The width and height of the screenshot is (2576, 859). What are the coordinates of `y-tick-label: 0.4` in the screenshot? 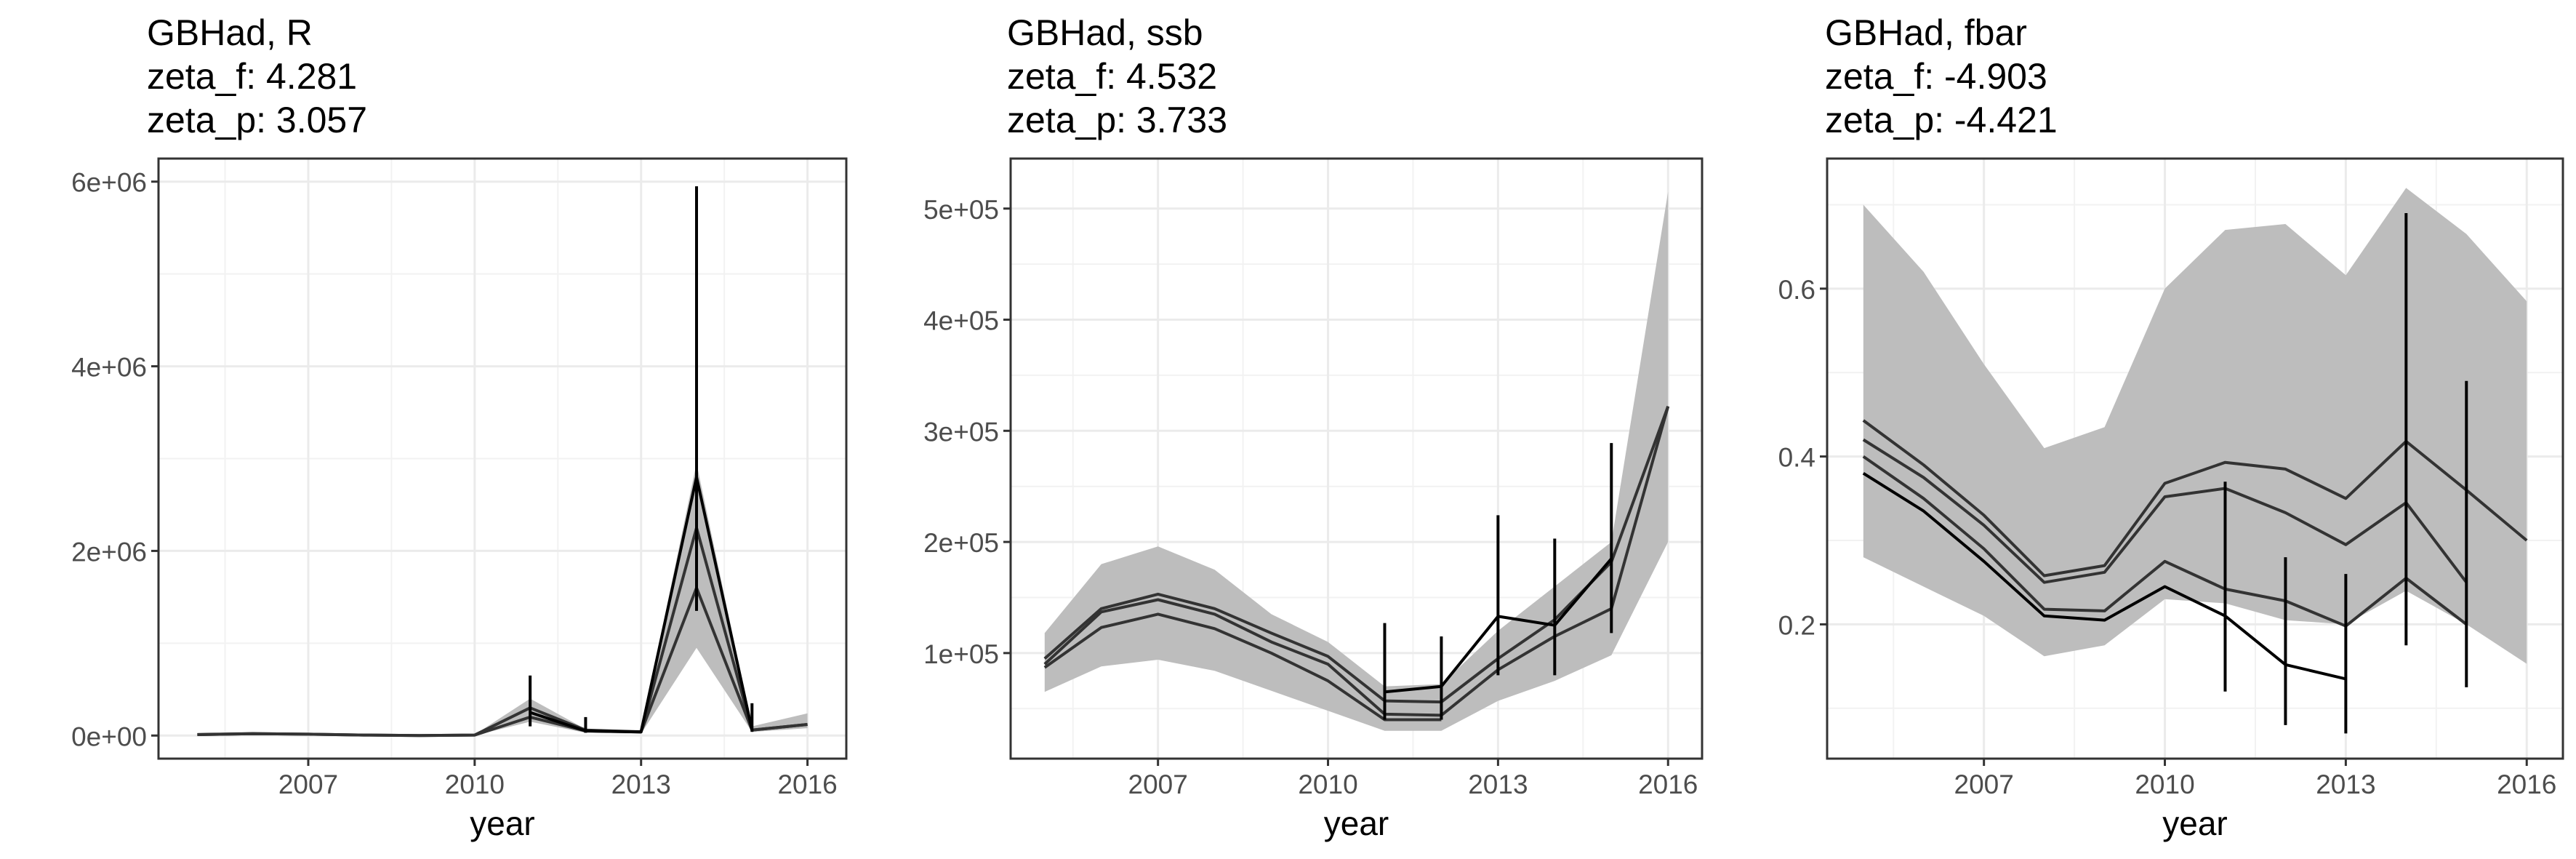 It's located at (1796, 458).